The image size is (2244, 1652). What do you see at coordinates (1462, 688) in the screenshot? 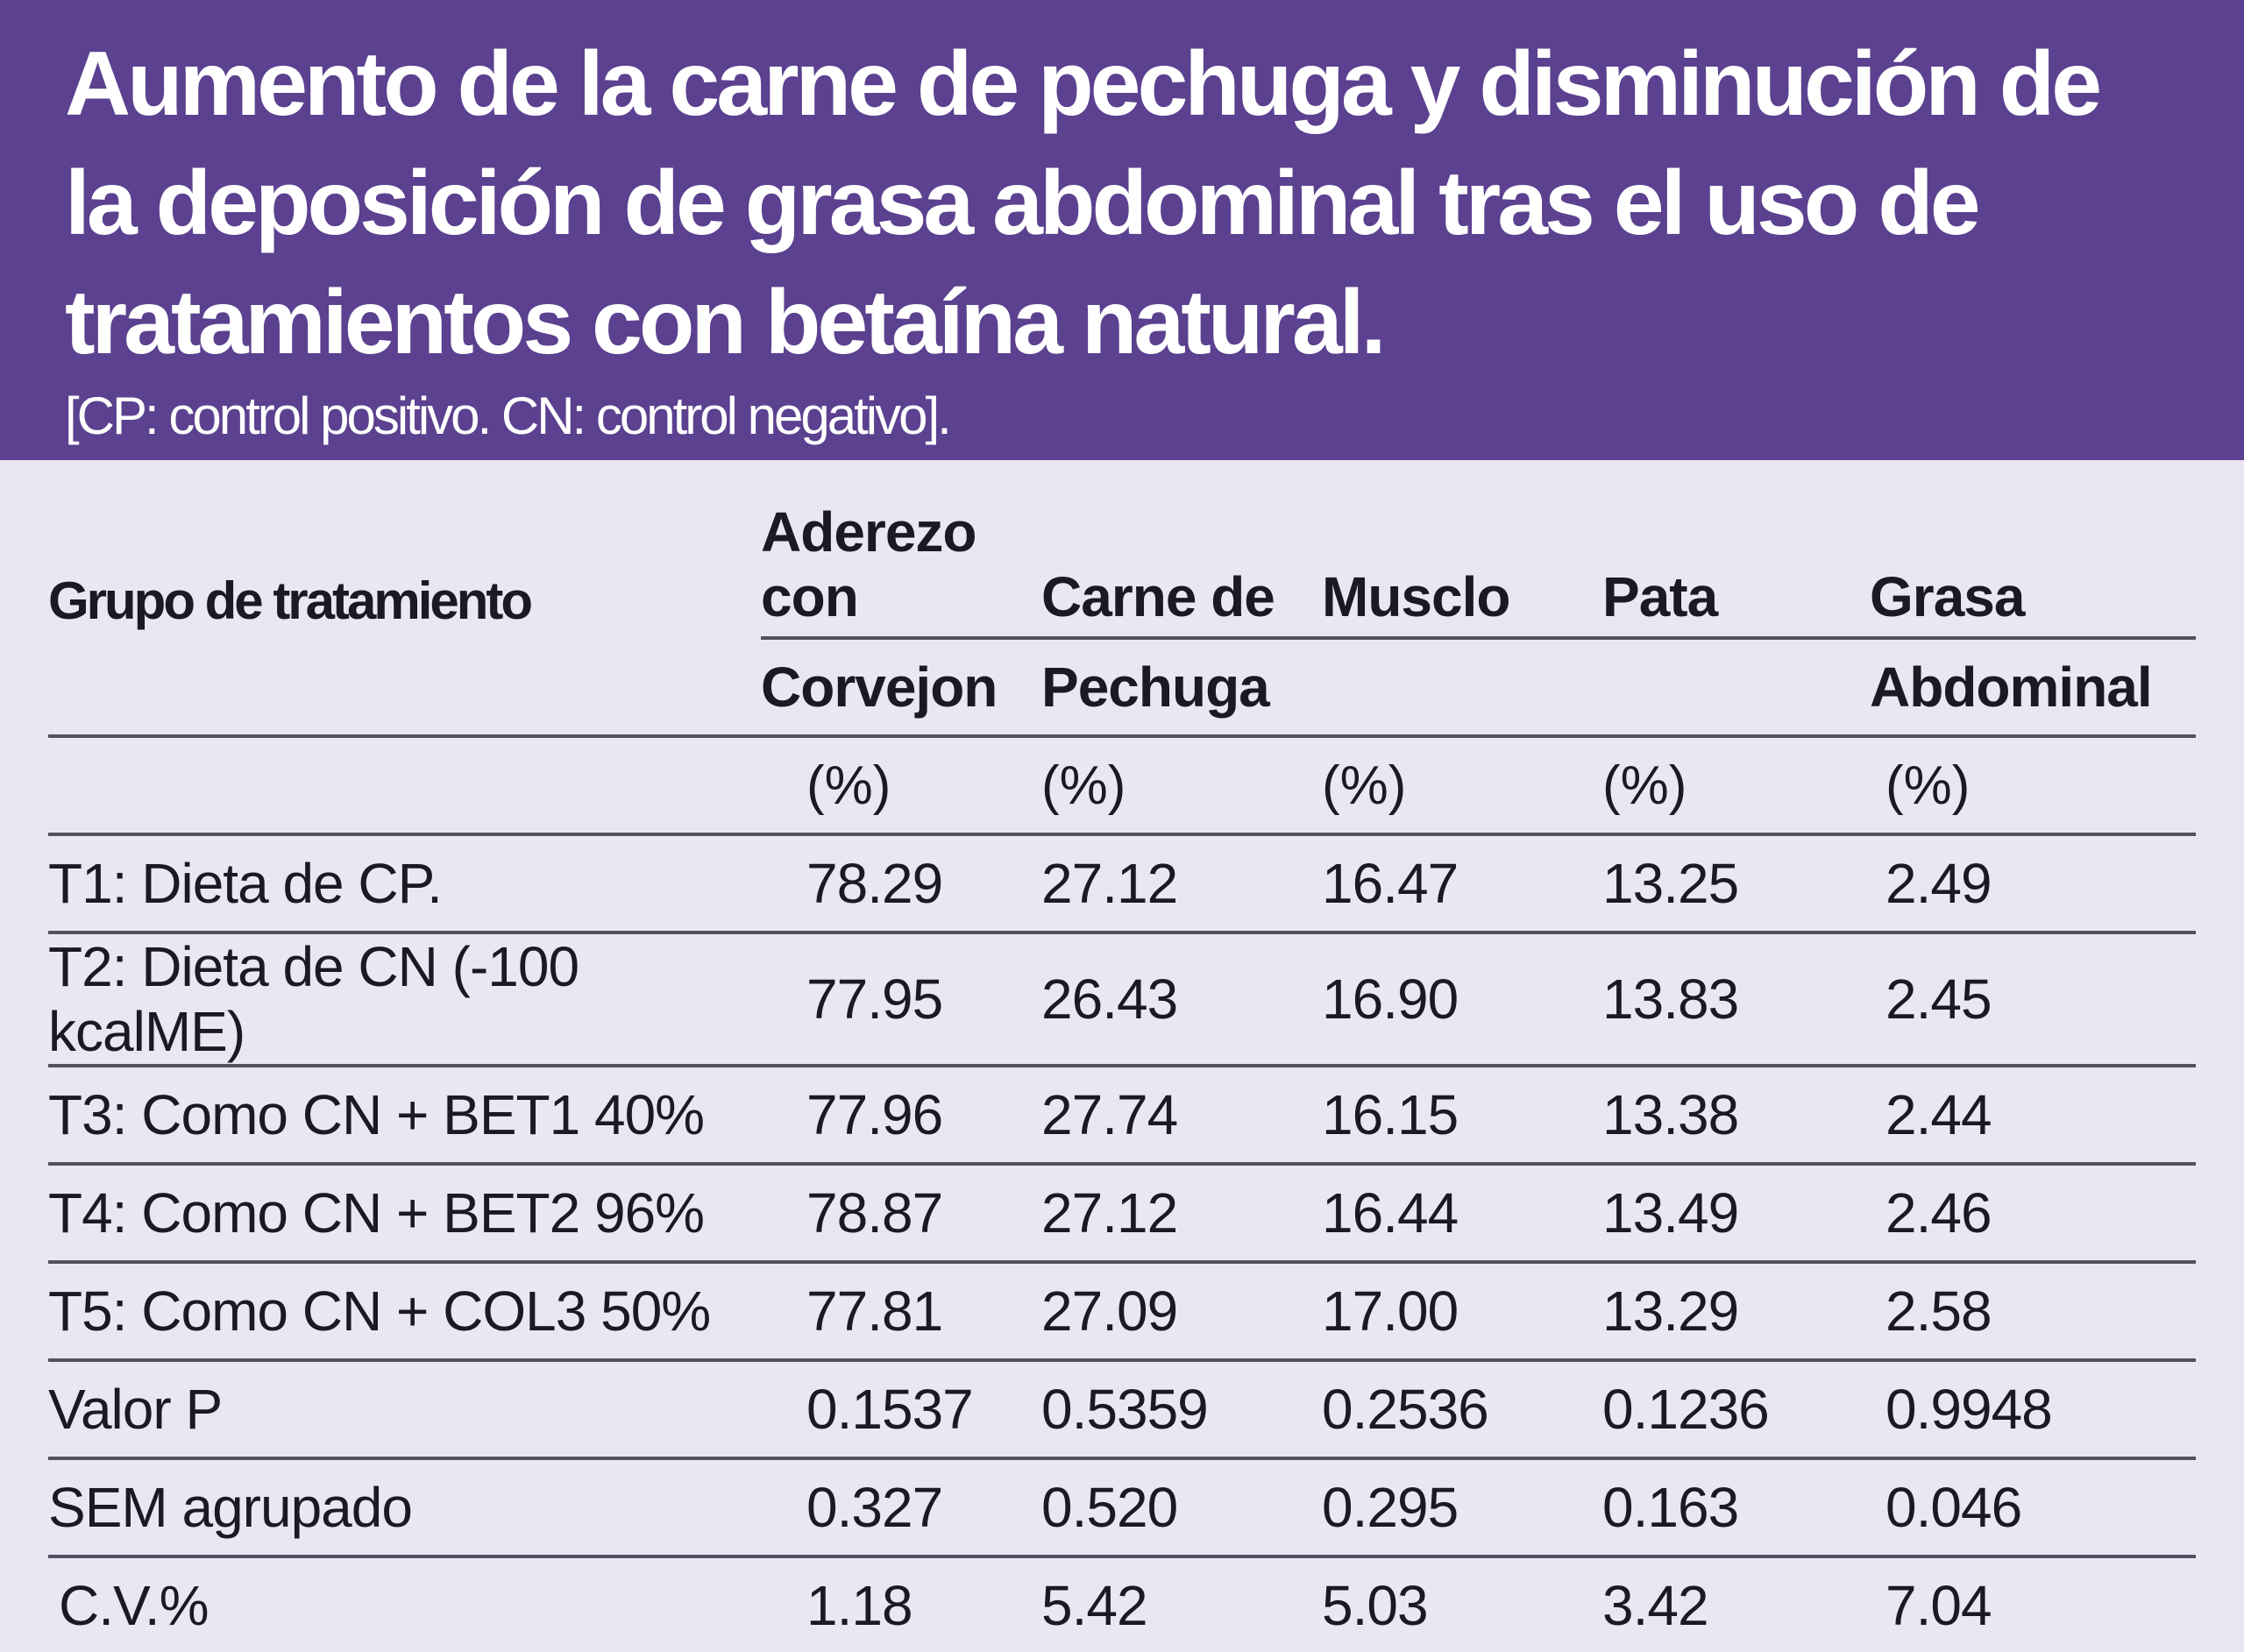
I see `header-col-3-line2` at bounding box center [1462, 688].